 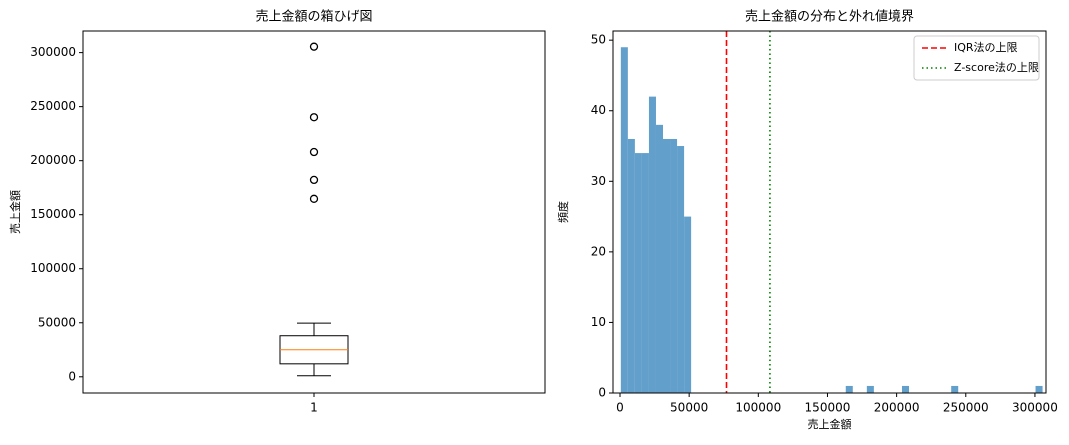 What do you see at coordinates (897, 408) in the screenshot?
I see `x-tick-label: 200000` at bounding box center [897, 408].